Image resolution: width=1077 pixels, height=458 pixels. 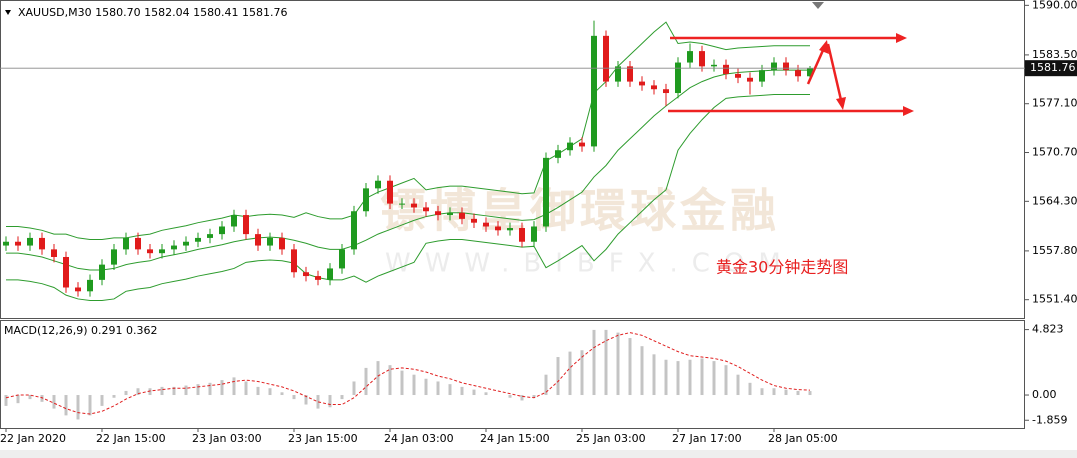 What do you see at coordinates (323, 438) in the screenshot?
I see `x-tick-label: 23 Jan 15:00` at bounding box center [323, 438].